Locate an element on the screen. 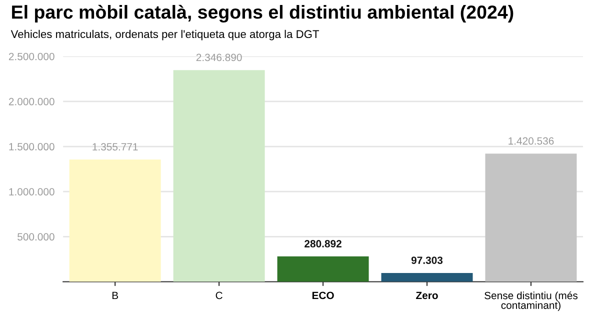 This screenshot has width=601, height=322. x-tick-label: Zero is located at coordinates (427, 296).